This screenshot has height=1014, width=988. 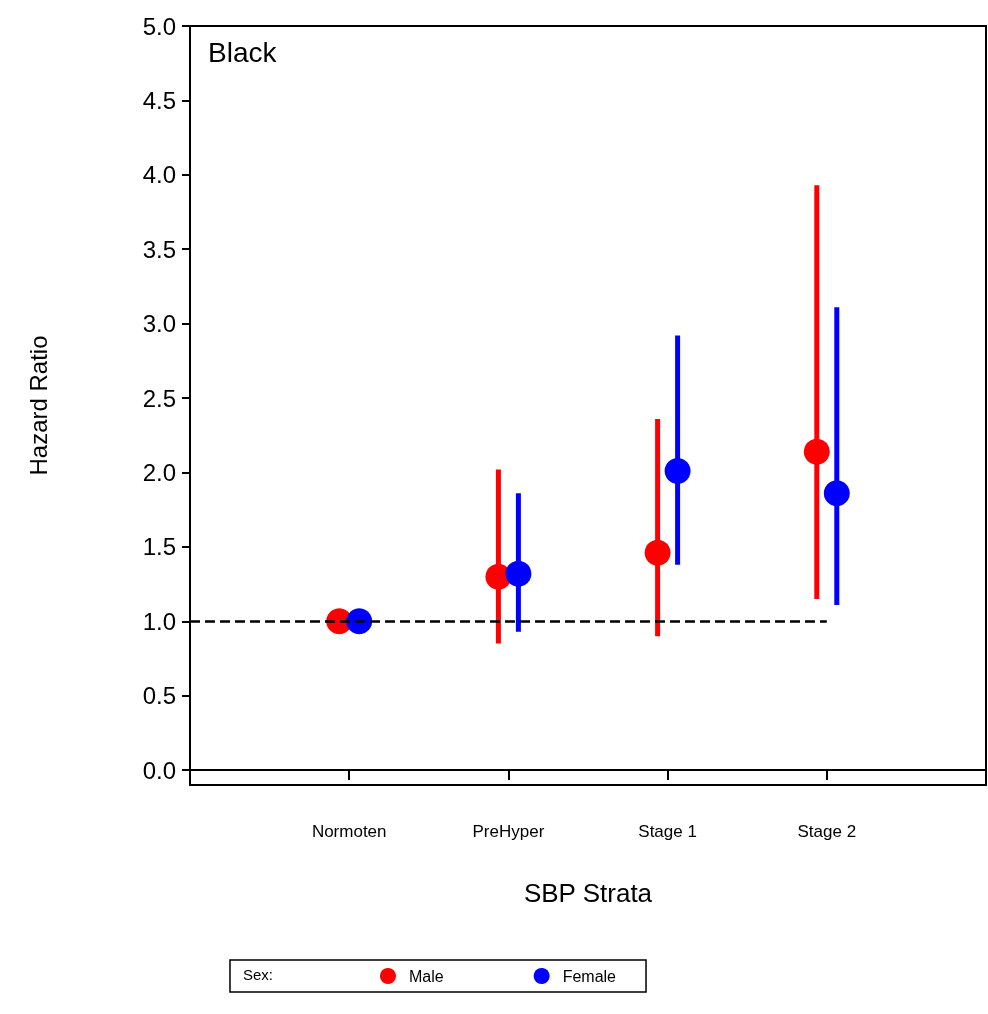 I want to click on annotation: Black, so click(x=243, y=52).